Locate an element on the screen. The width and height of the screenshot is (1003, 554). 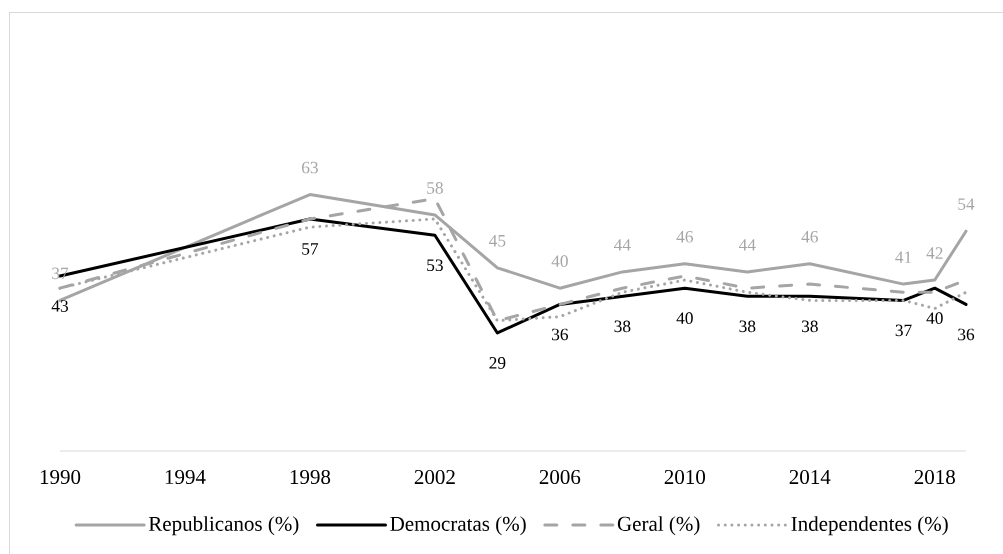
x-tick-label: 1994 is located at coordinates (185, 477).